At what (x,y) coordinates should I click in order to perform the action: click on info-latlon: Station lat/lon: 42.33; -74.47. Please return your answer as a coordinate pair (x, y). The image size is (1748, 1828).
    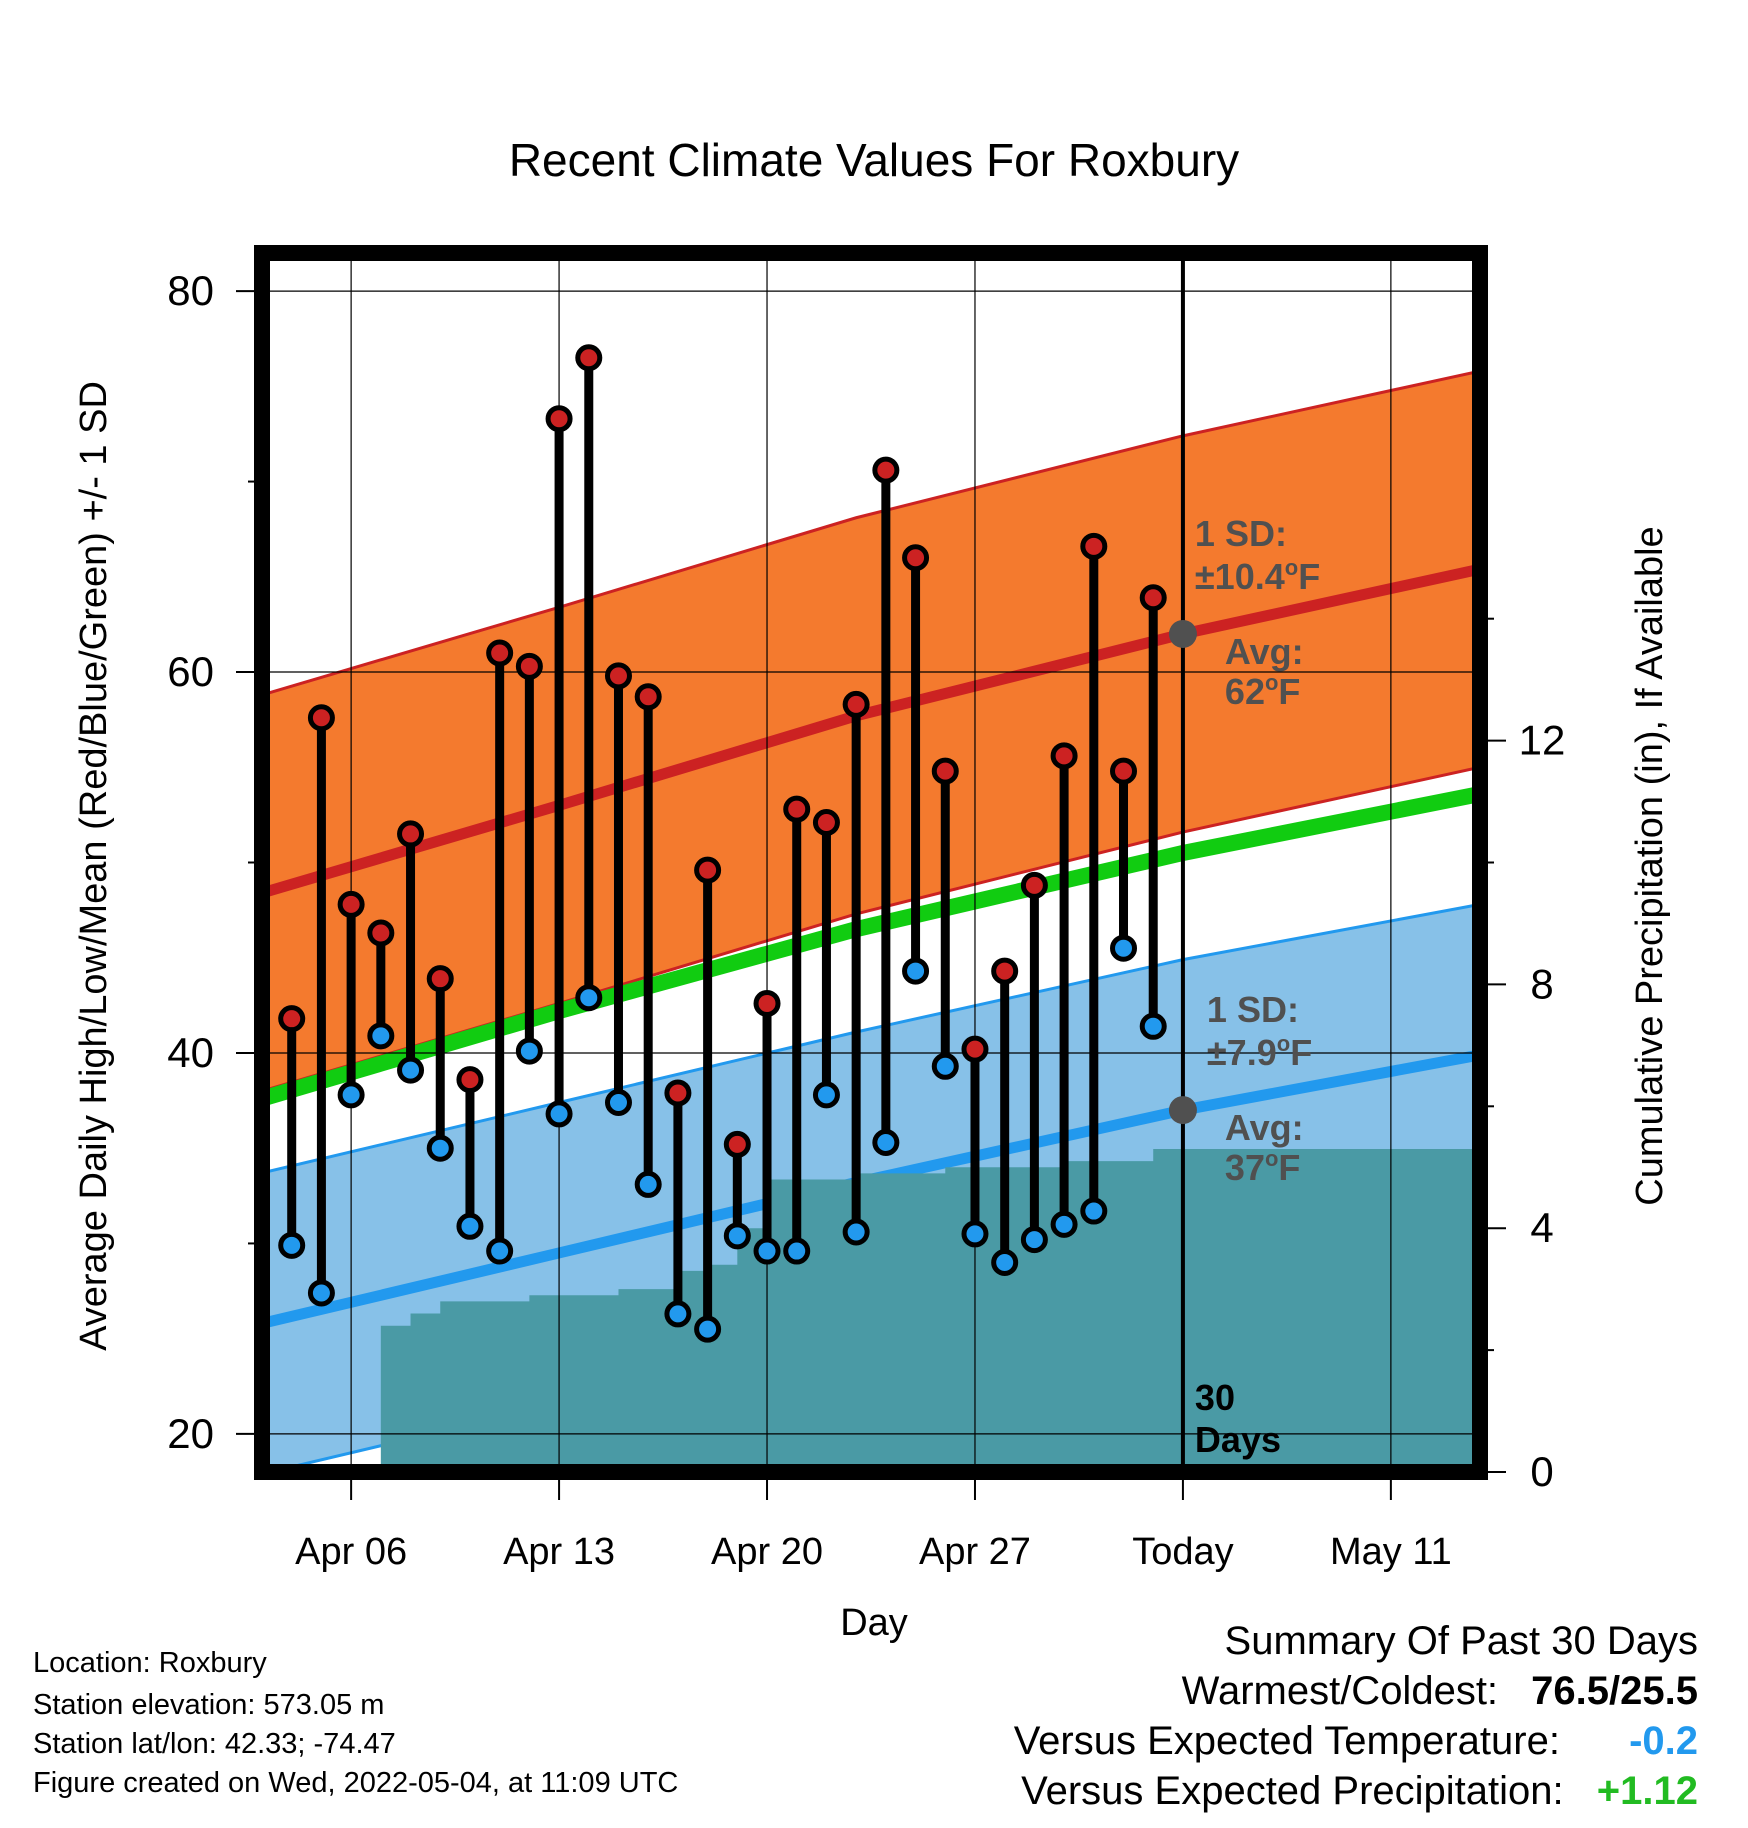
    Looking at the image, I should click on (214, 1744).